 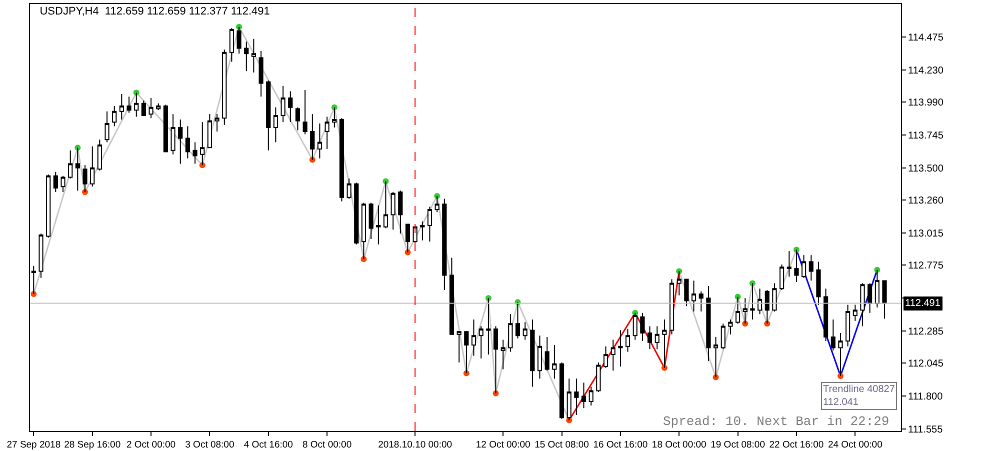 I want to click on y-tick-label: 112.775, so click(x=926, y=266).